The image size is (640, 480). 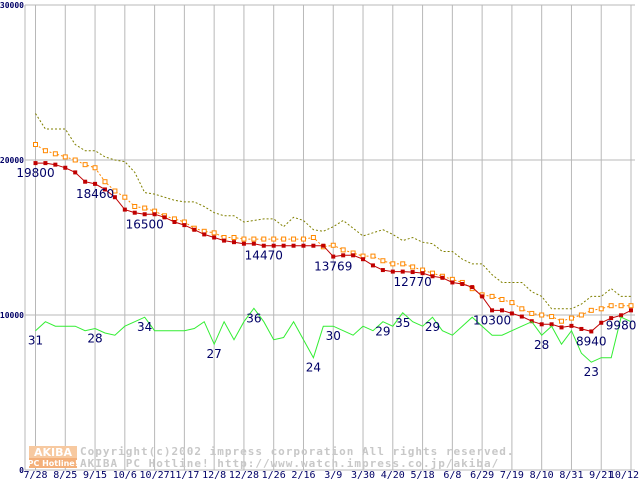 I want to click on x-tick-label: 11/17, so click(x=184, y=475).